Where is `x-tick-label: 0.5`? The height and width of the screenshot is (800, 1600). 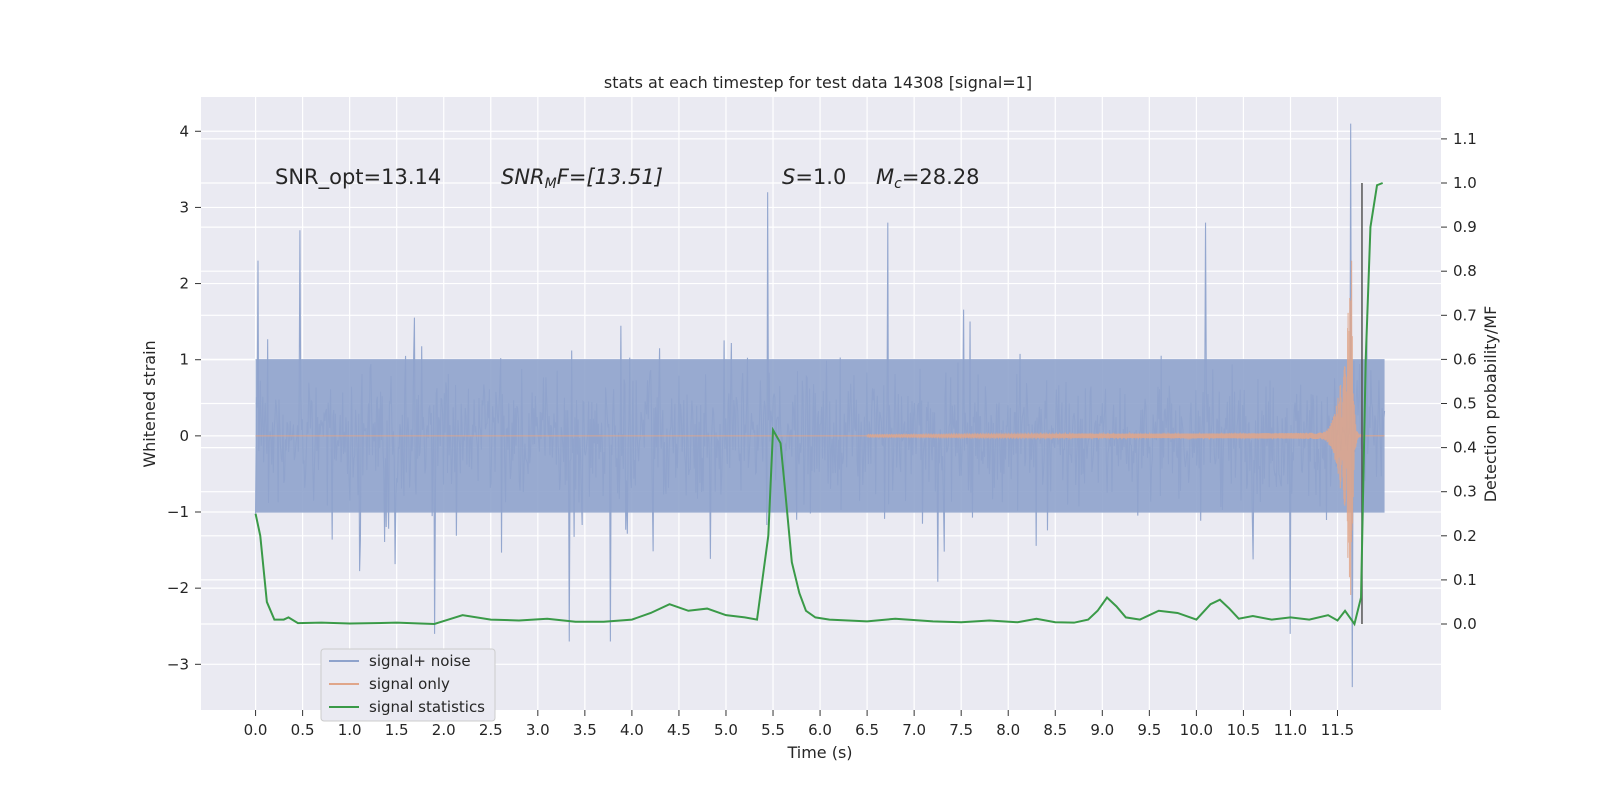 x-tick-label: 0.5 is located at coordinates (303, 730).